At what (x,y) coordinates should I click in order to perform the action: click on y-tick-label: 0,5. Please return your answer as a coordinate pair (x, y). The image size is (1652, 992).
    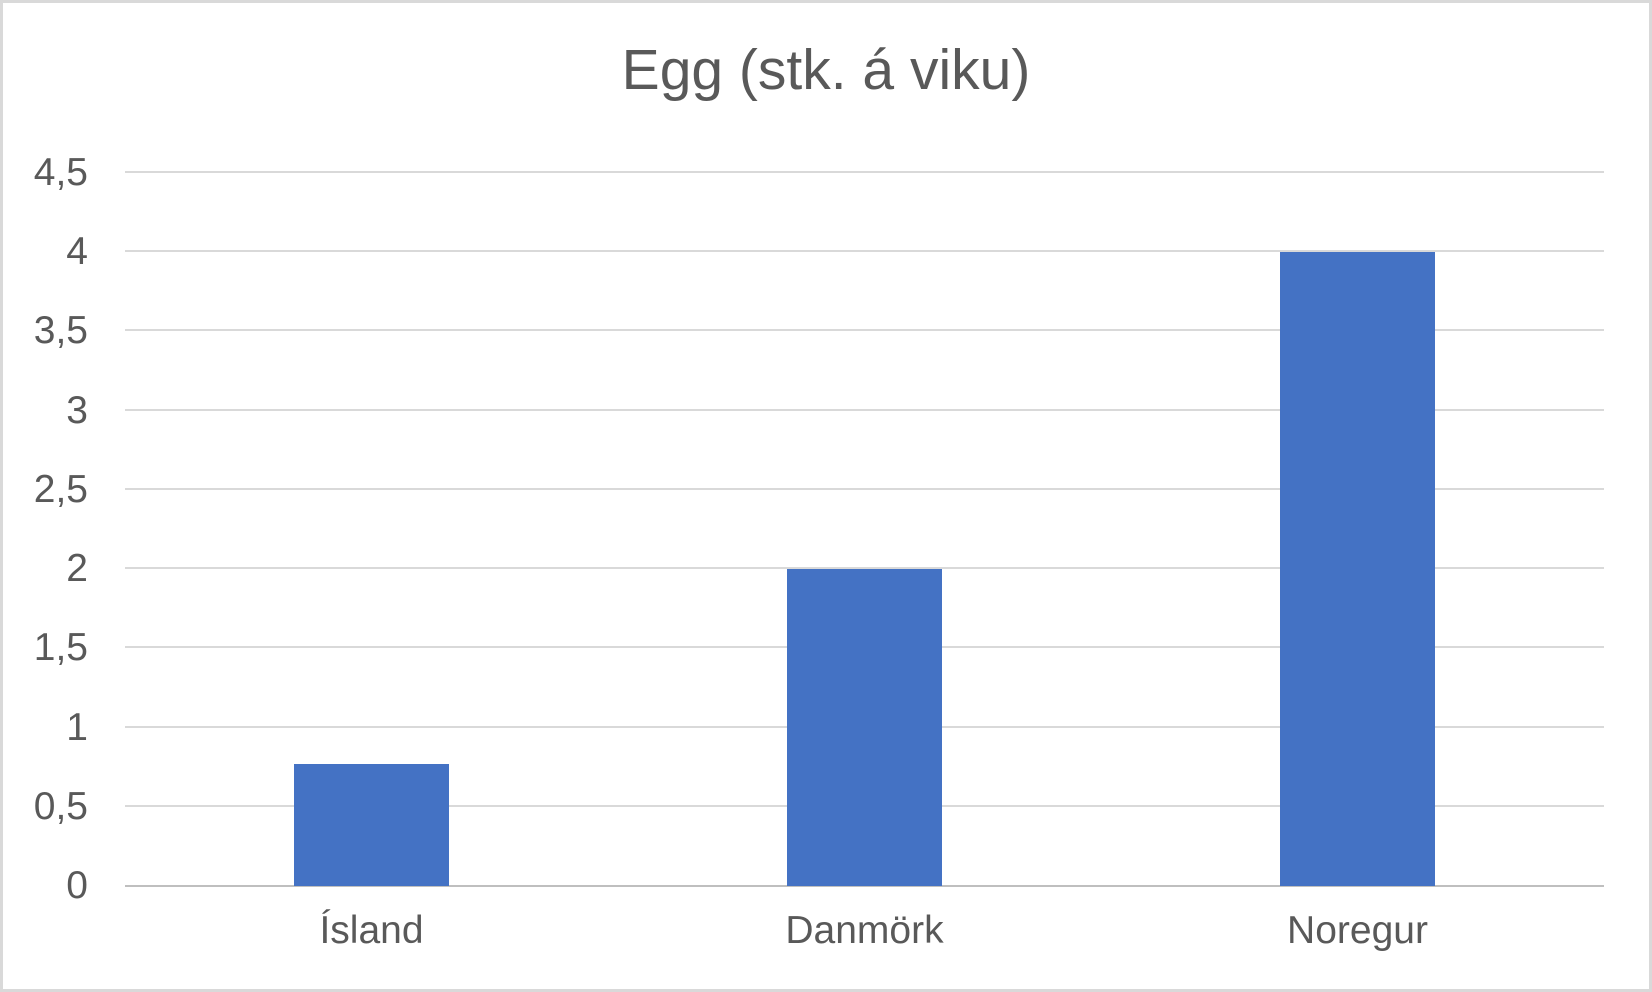
    Looking at the image, I should click on (60, 806).